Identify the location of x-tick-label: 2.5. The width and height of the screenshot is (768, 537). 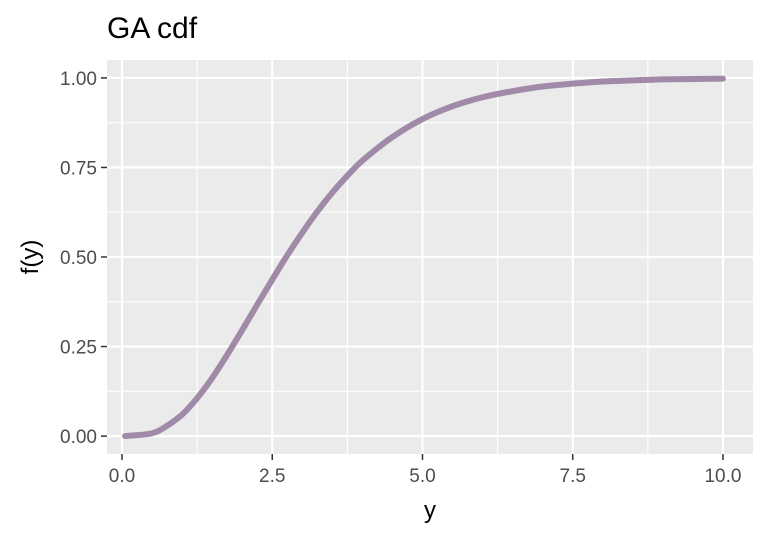
(272, 476).